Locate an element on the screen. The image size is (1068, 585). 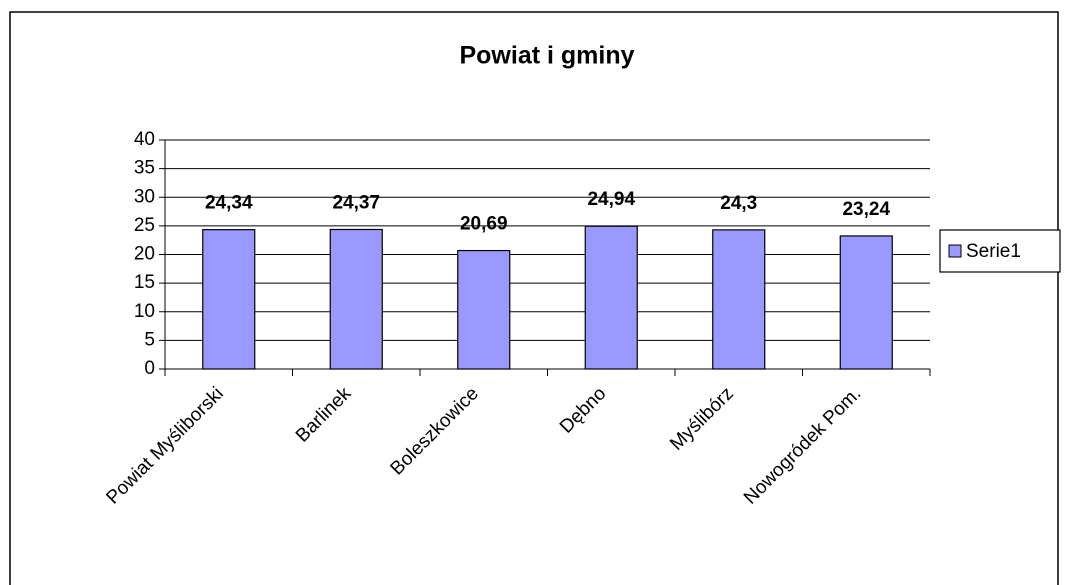
y-tick-label: 25 is located at coordinates (144, 225).